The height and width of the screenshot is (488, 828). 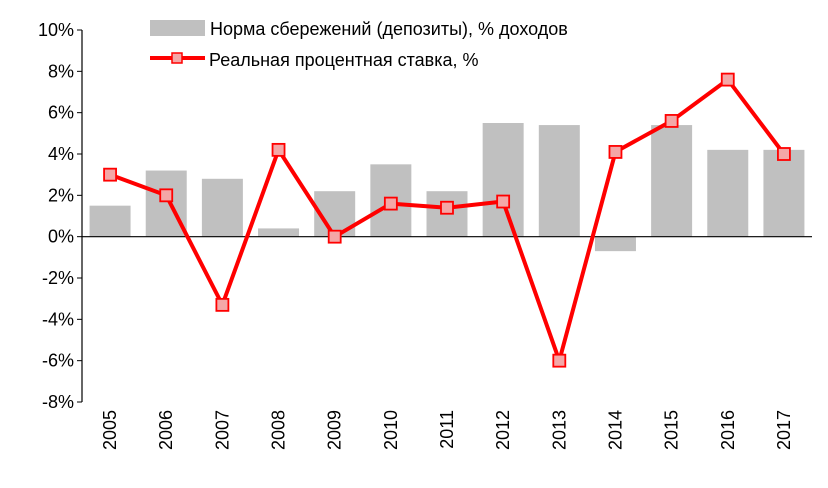 I want to click on line-marker-2010, so click(x=390, y=203).